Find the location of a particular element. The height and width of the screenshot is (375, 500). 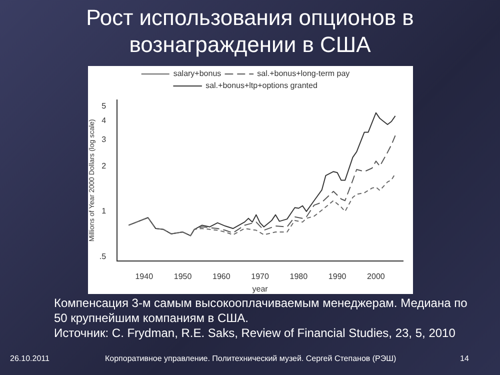

y-tick-label: 2 is located at coordinates (104, 165).